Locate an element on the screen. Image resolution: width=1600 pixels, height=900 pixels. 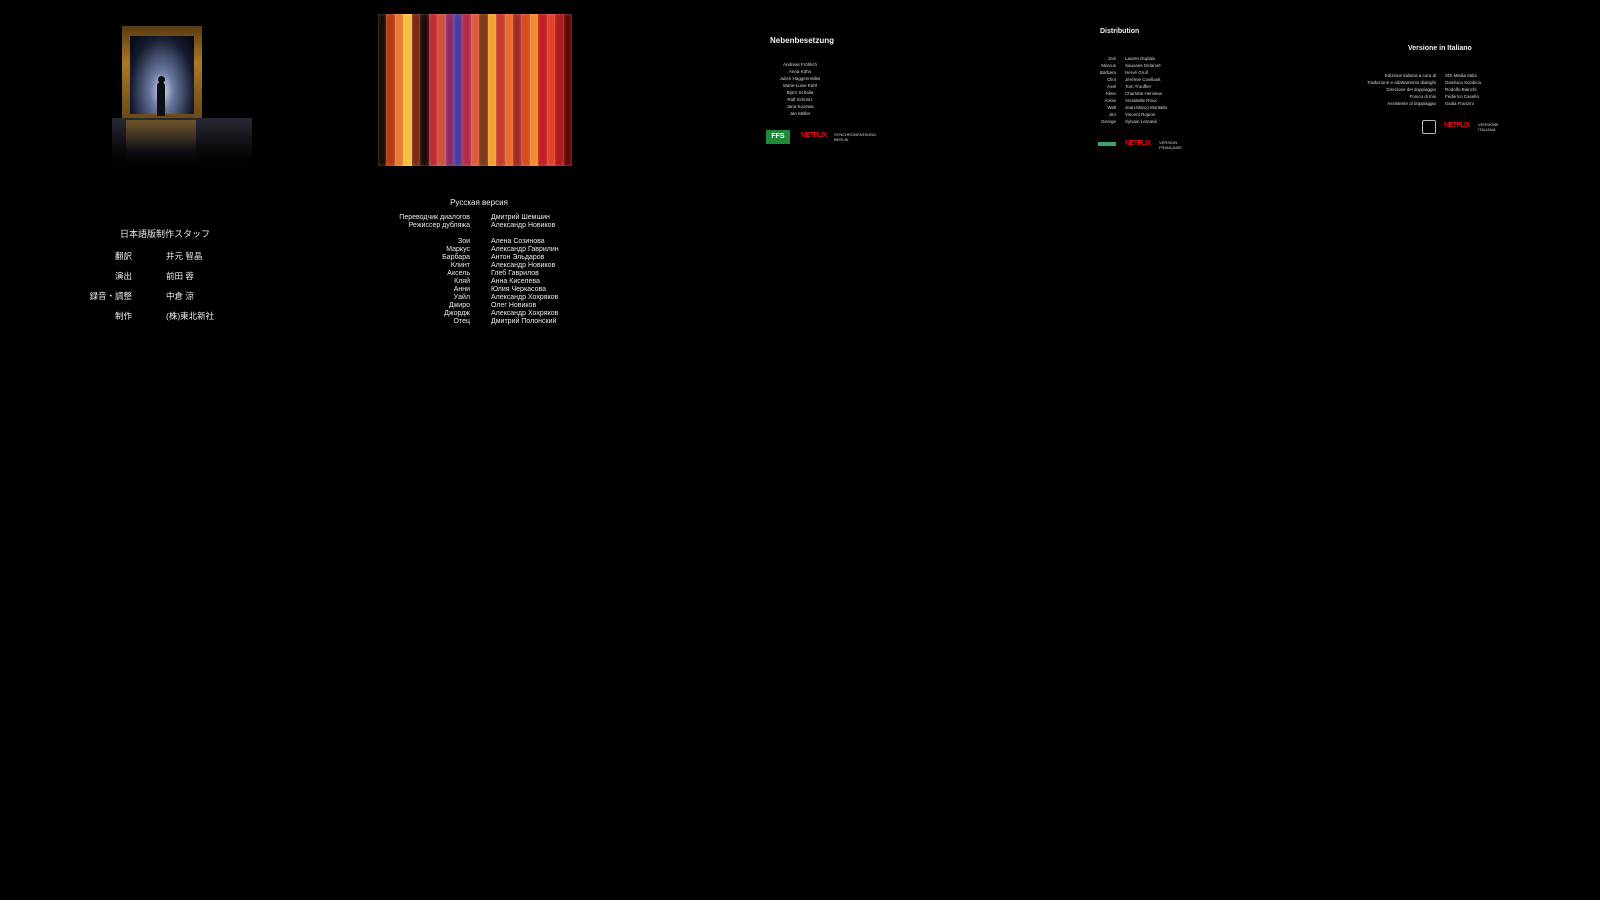
de-name: Marie-Luise Kühl is located at coordinates (800, 85).